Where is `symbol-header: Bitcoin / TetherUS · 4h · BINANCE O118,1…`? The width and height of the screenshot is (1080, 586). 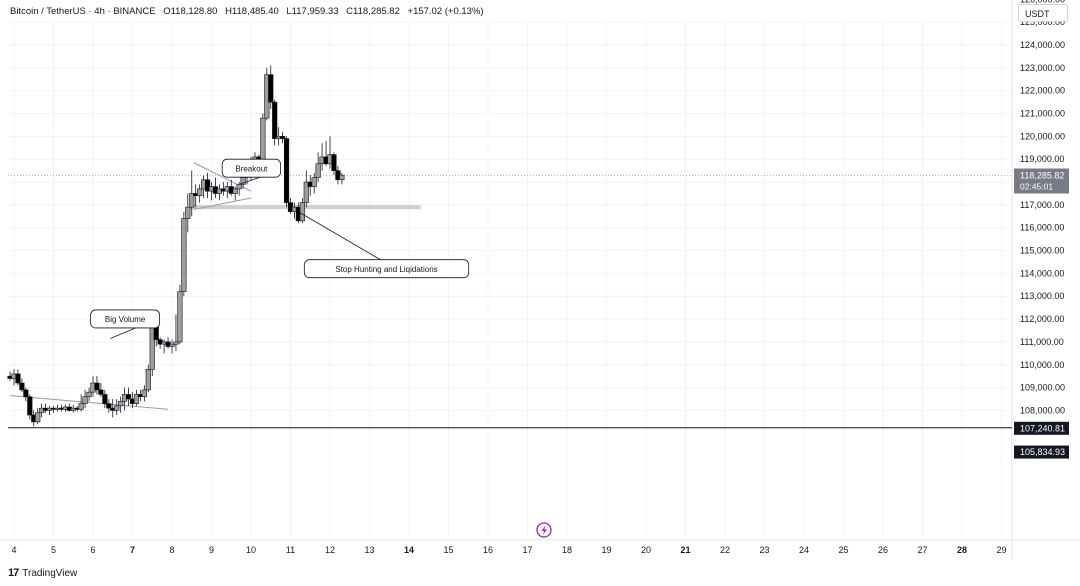
symbol-header: Bitcoin / TetherUS · 4h · BINANCE O118,1… is located at coordinates (249, 11).